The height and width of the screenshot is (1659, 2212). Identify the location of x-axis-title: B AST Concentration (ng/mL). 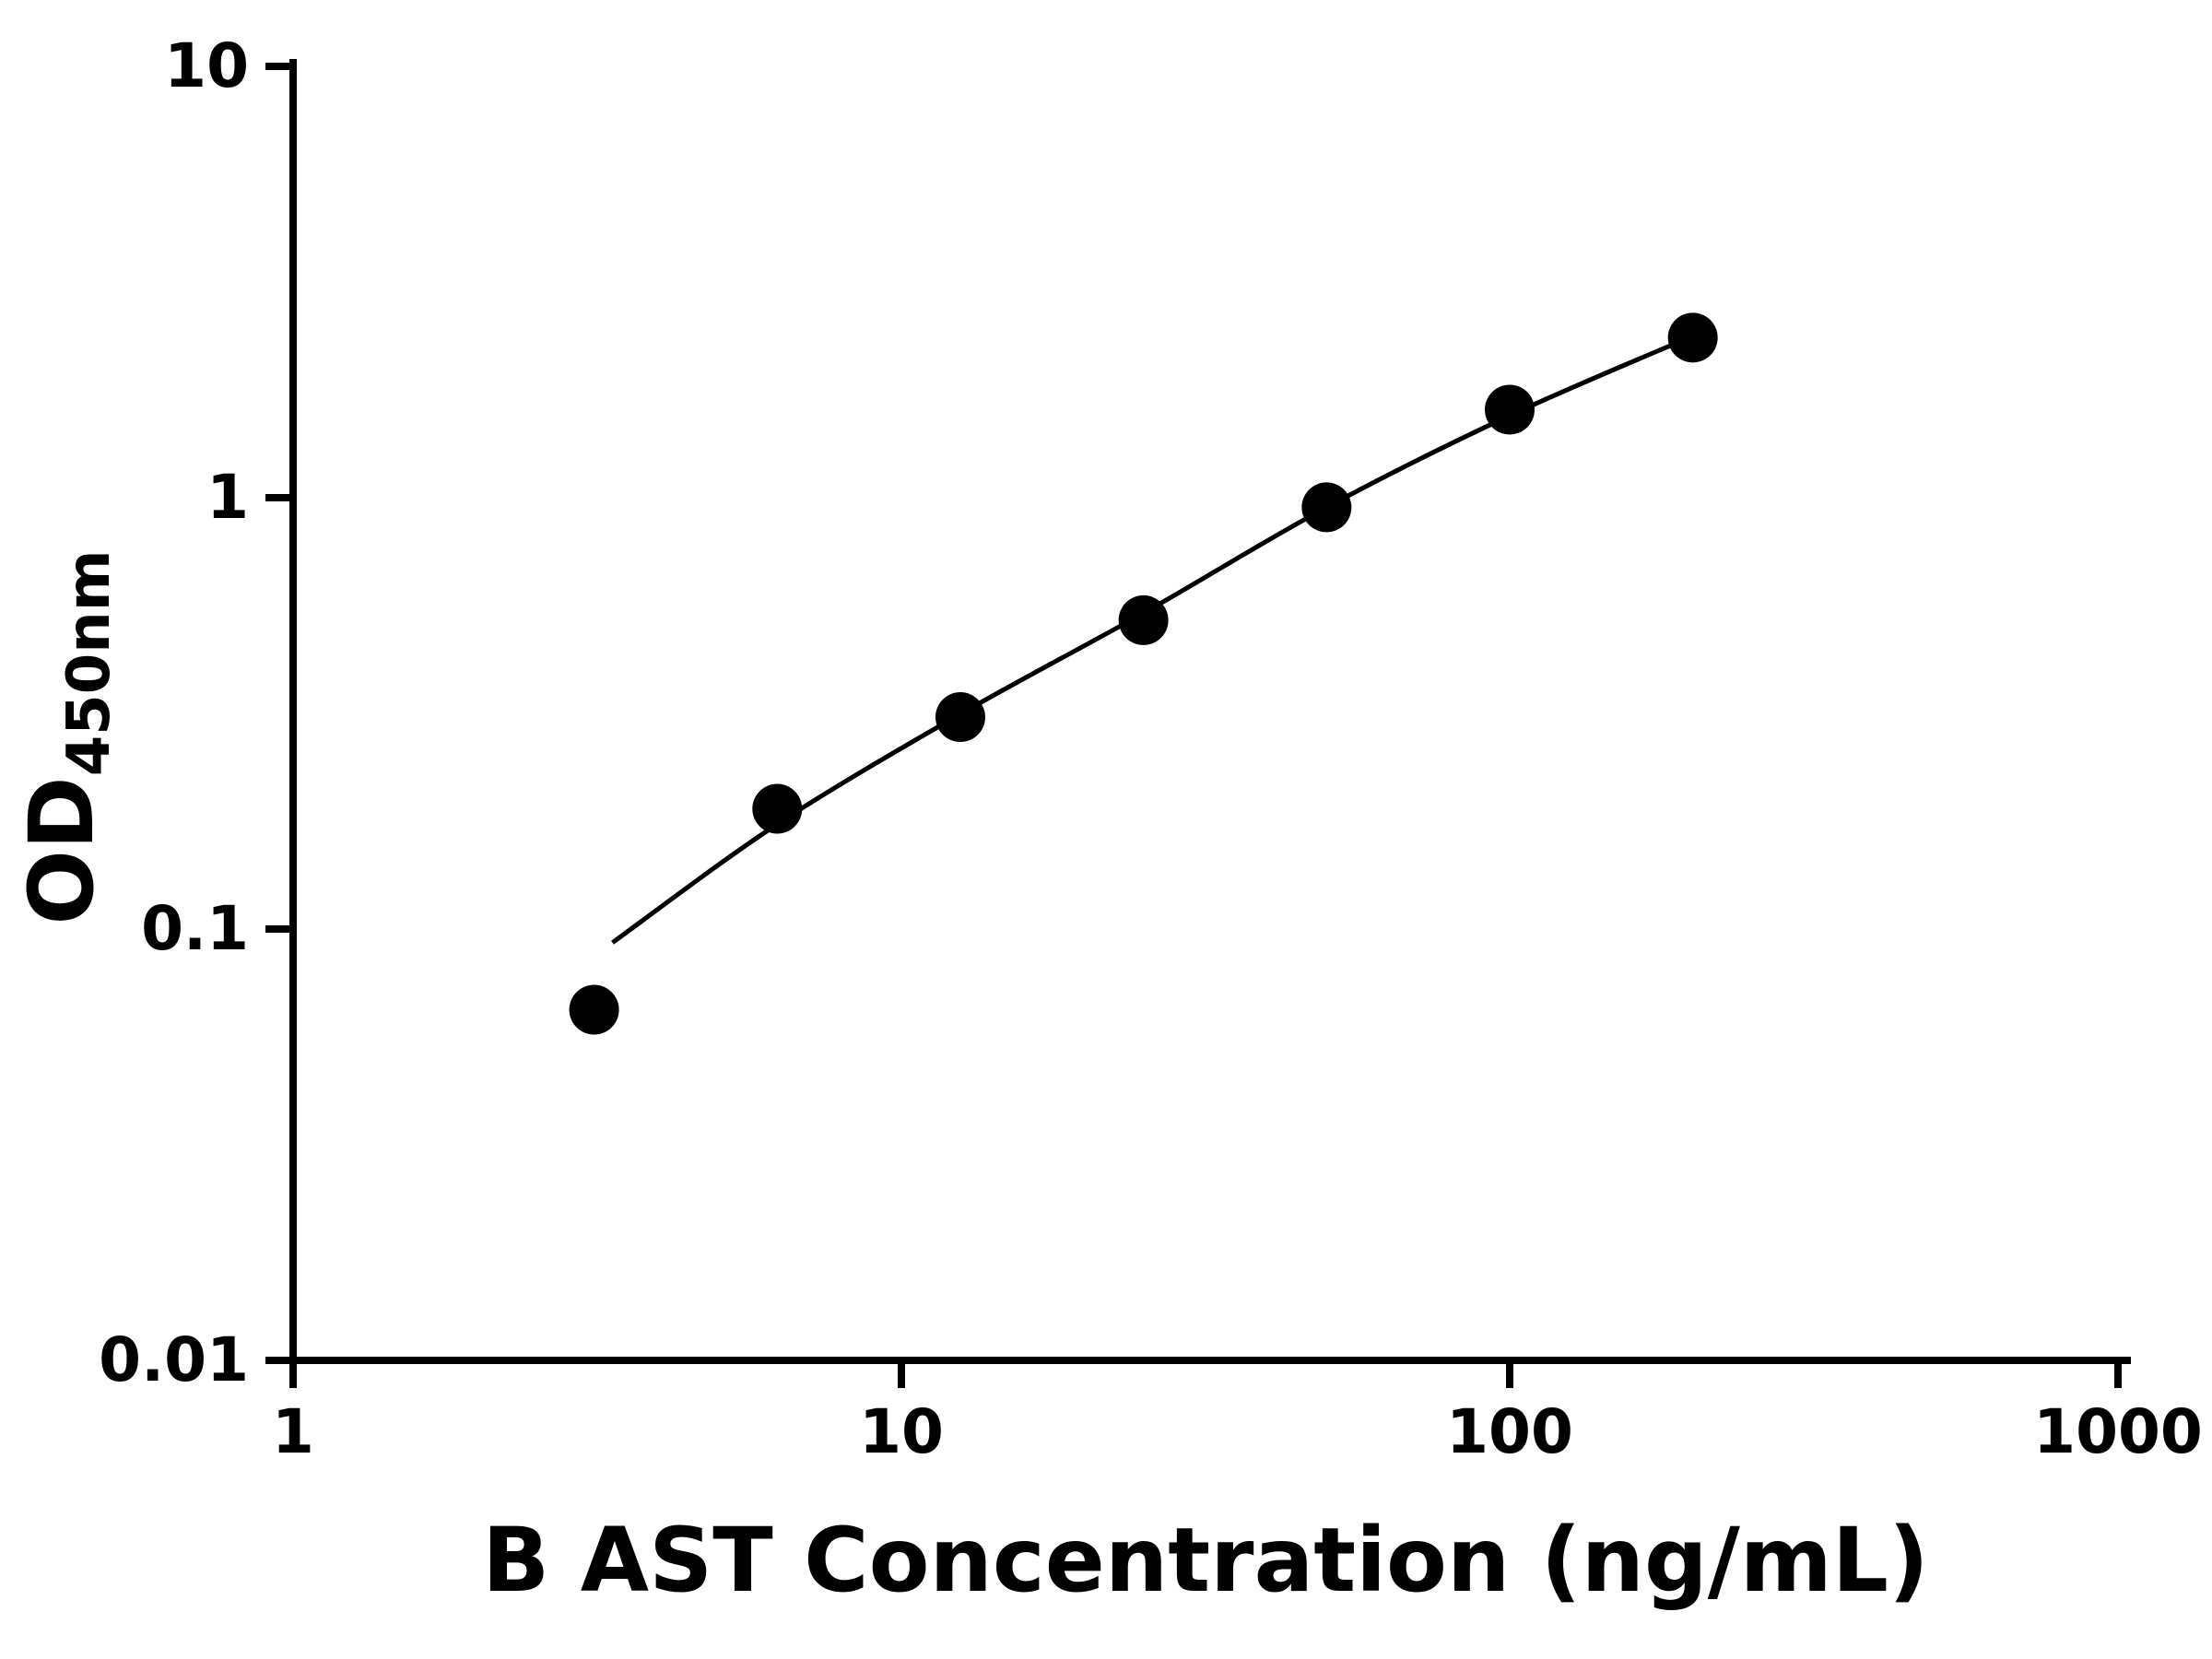
(1205, 1560).